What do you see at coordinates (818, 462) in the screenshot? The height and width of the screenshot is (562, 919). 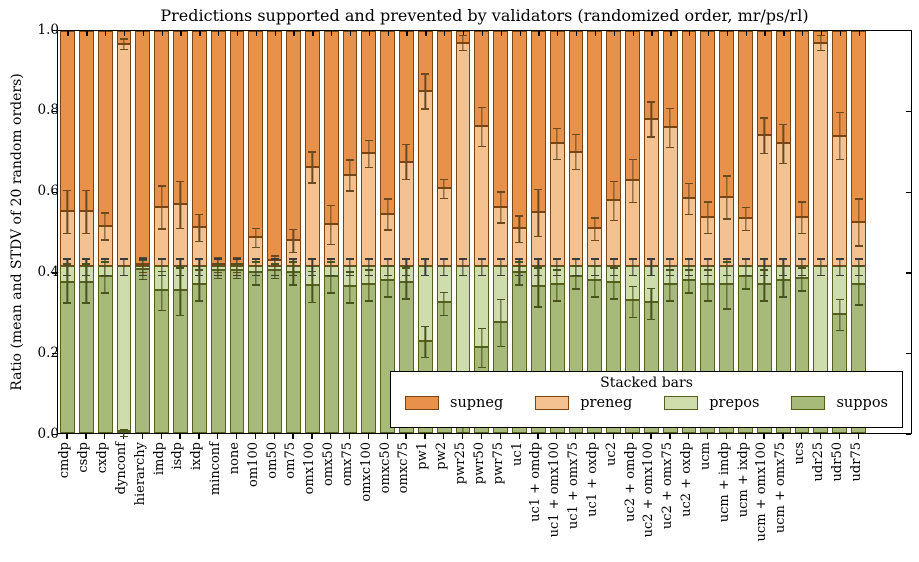 I see `x-tick-label: udr25` at bounding box center [818, 462].